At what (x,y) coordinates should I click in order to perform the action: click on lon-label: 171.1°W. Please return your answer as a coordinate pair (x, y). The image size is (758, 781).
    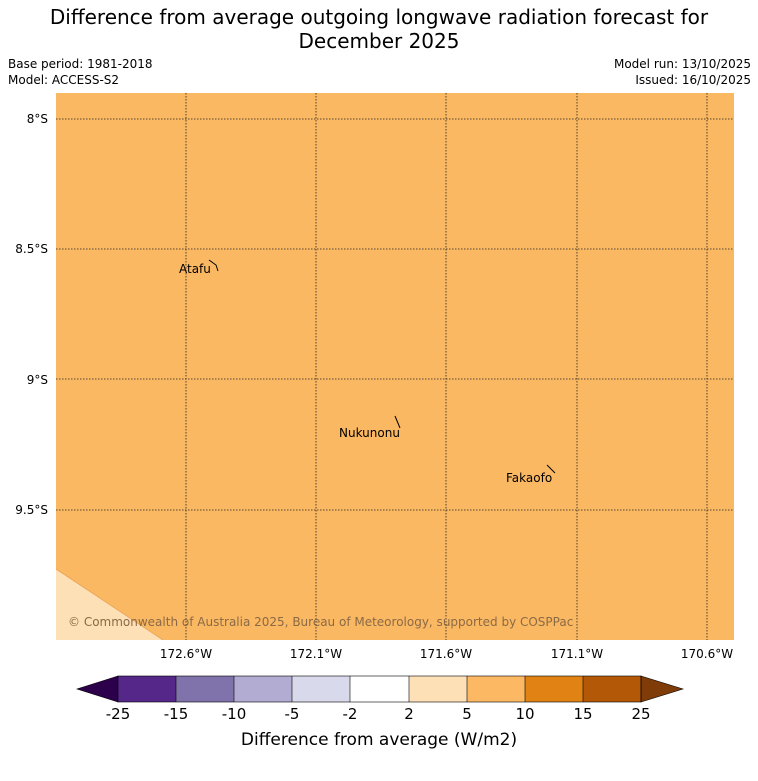
    Looking at the image, I should click on (577, 654).